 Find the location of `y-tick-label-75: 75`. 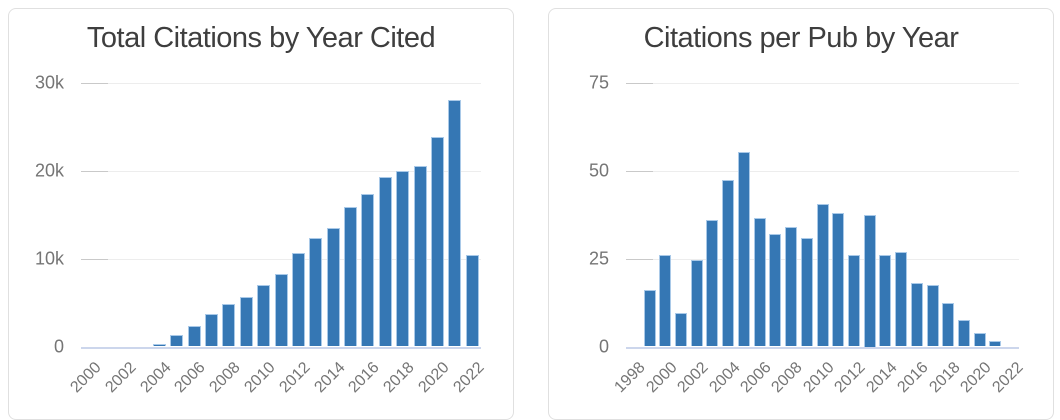

y-tick-label-75: 75 is located at coordinates (598, 82).